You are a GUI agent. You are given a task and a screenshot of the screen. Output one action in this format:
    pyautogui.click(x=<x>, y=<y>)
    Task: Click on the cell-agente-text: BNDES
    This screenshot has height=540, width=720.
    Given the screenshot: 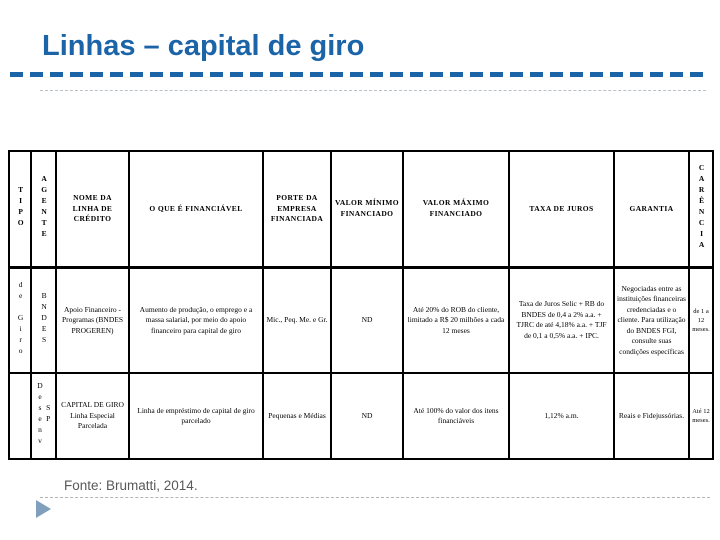 What is the action you would take?
    pyautogui.click(x=44, y=318)
    